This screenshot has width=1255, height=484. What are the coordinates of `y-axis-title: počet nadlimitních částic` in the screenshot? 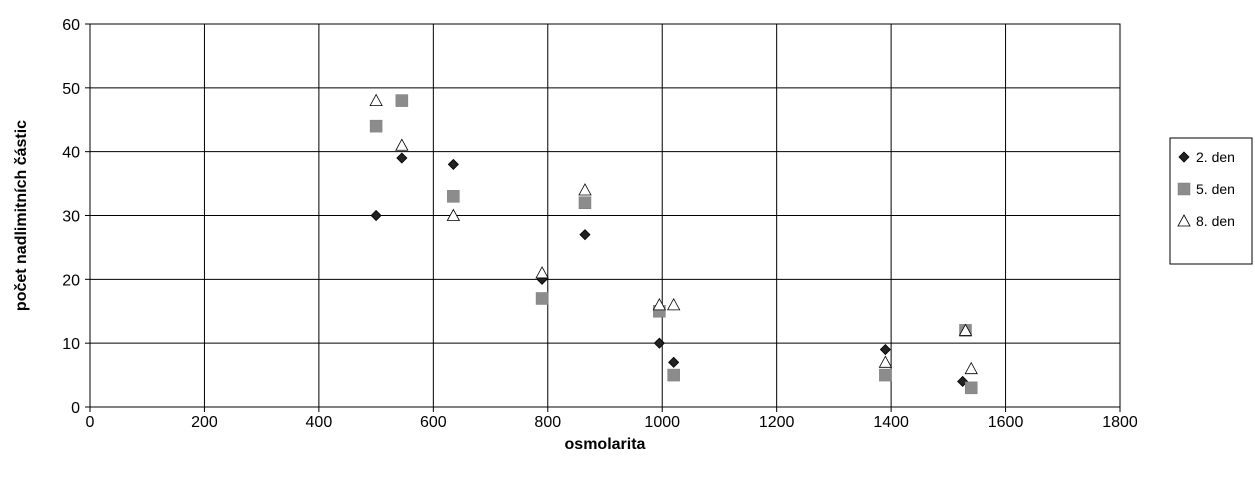 It's located at (21, 215).